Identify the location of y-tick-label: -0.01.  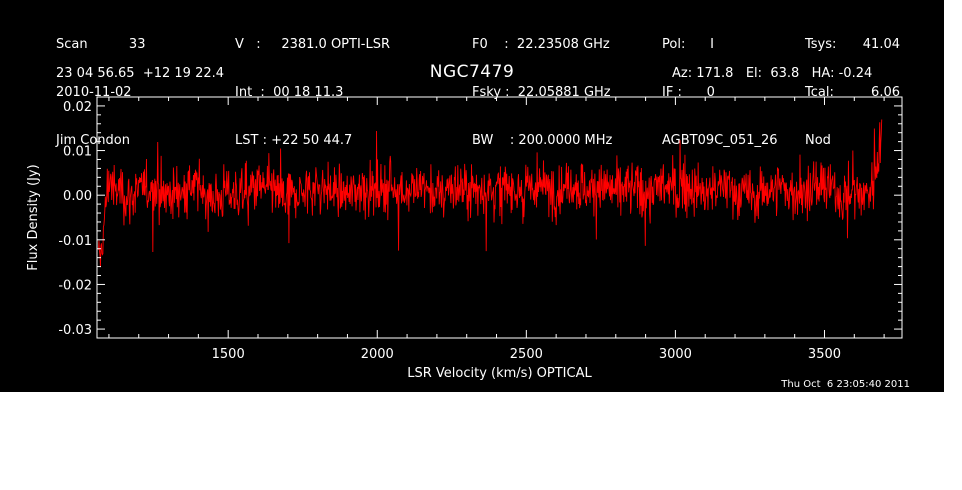
(75, 241).